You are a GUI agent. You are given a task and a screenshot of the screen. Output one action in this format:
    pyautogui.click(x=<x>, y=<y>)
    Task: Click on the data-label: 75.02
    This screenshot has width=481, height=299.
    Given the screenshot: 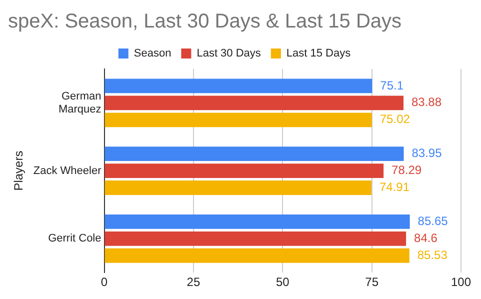 What is the action you would take?
    pyautogui.click(x=395, y=119)
    